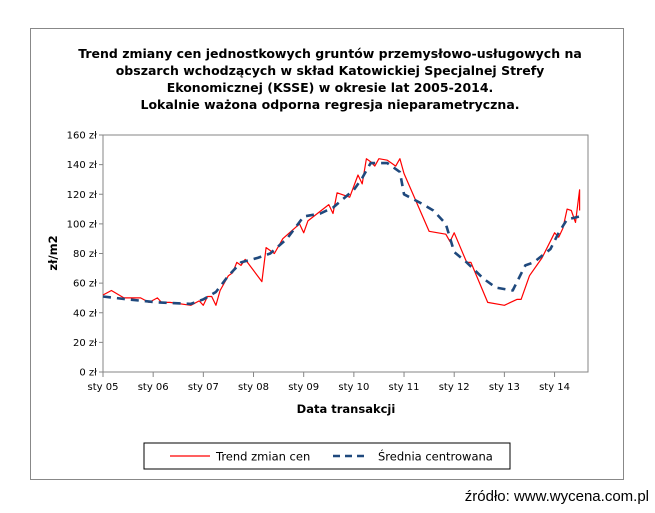 This screenshot has height=513, width=655. What do you see at coordinates (554, 387) in the screenshot?
I see `x-tick-label: sty 14` at bounding box center [554, 387].